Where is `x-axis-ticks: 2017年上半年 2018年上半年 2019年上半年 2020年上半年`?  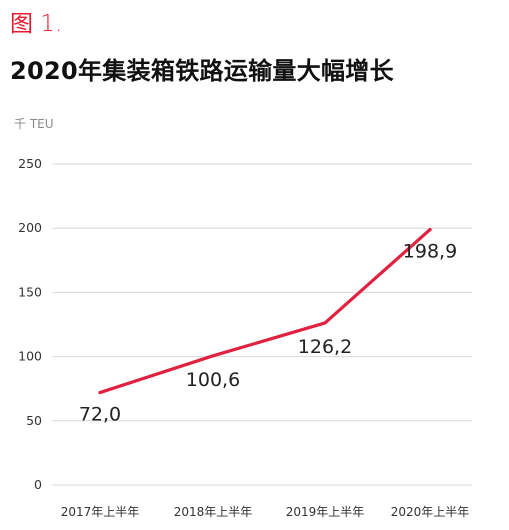
x-axis-ticks: 2017年上半年 2018年上半年 2019年上半年 2020年上半年 is located at coordinates (265, 512).